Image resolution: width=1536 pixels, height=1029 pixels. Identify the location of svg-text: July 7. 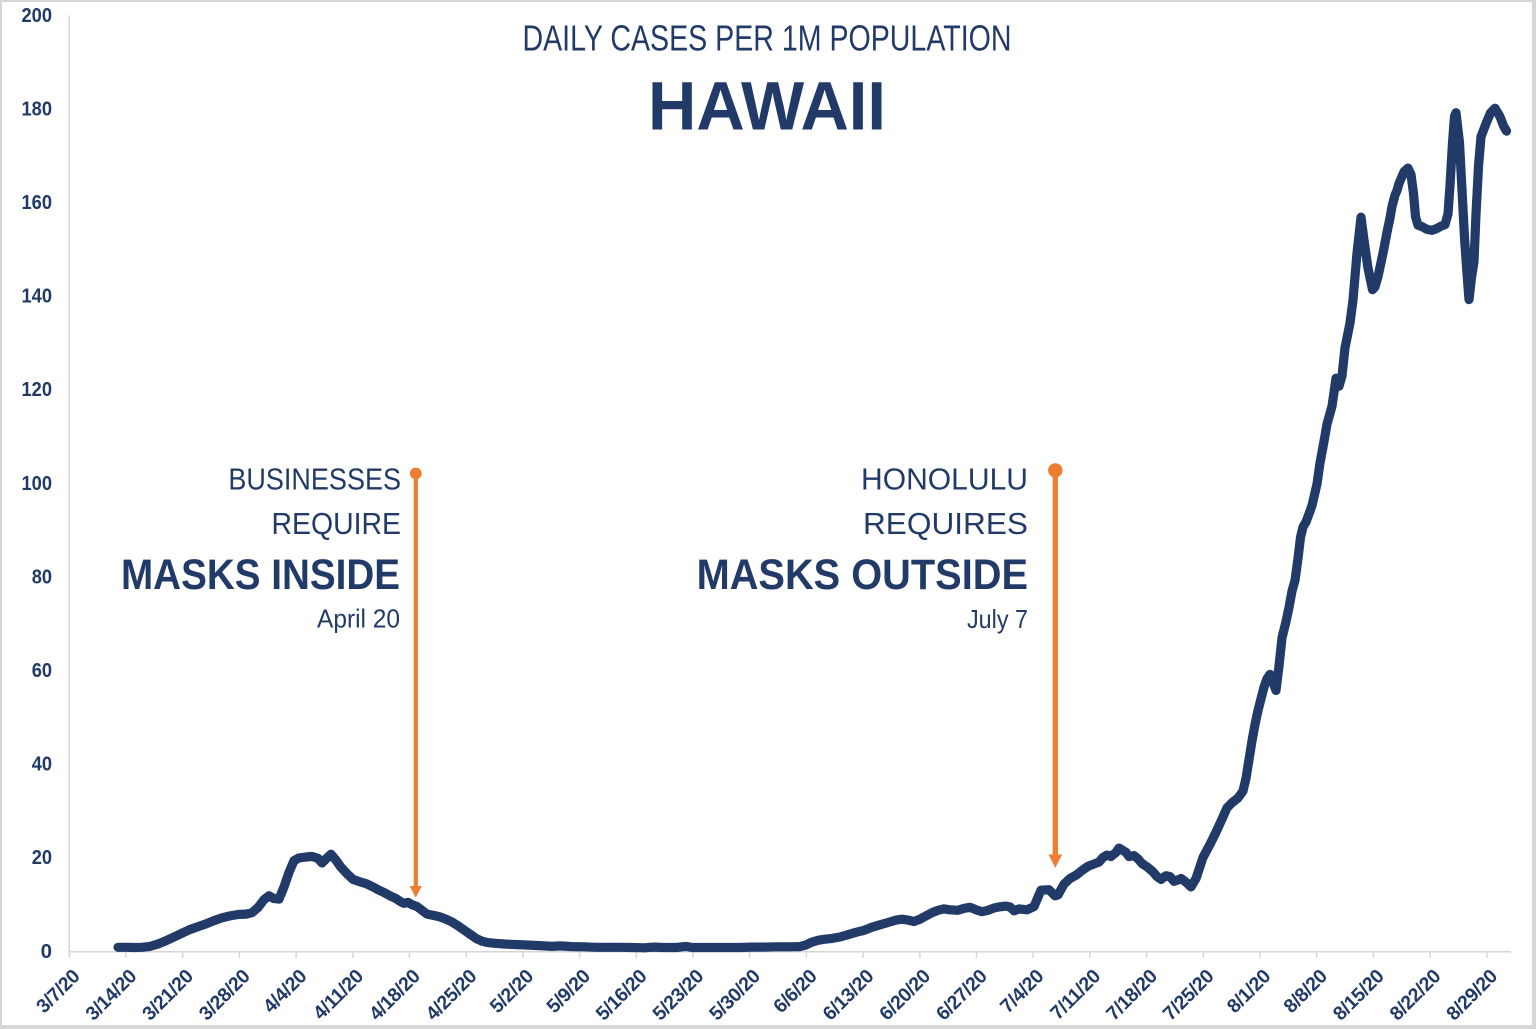
(997, 619).